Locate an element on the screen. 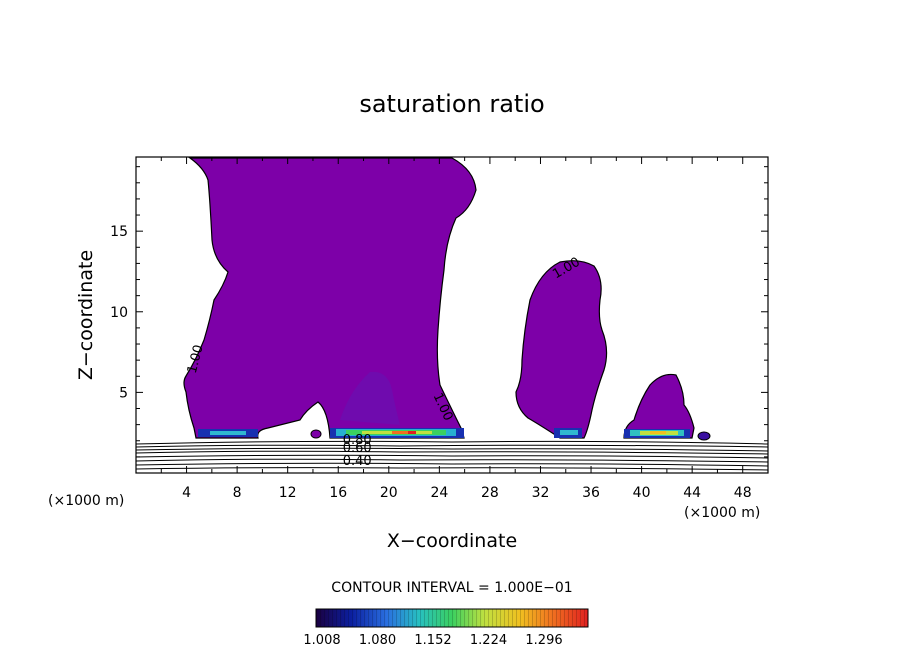 Image resolution: width=904 pixels, height=654 pixels. main-cloud-region is located at coordinates (330, 298).